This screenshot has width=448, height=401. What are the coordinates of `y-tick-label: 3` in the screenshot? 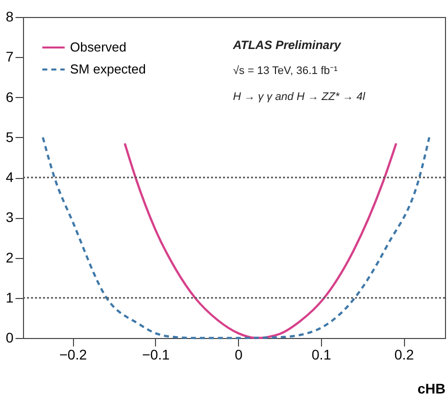 It's located at (10, 217).